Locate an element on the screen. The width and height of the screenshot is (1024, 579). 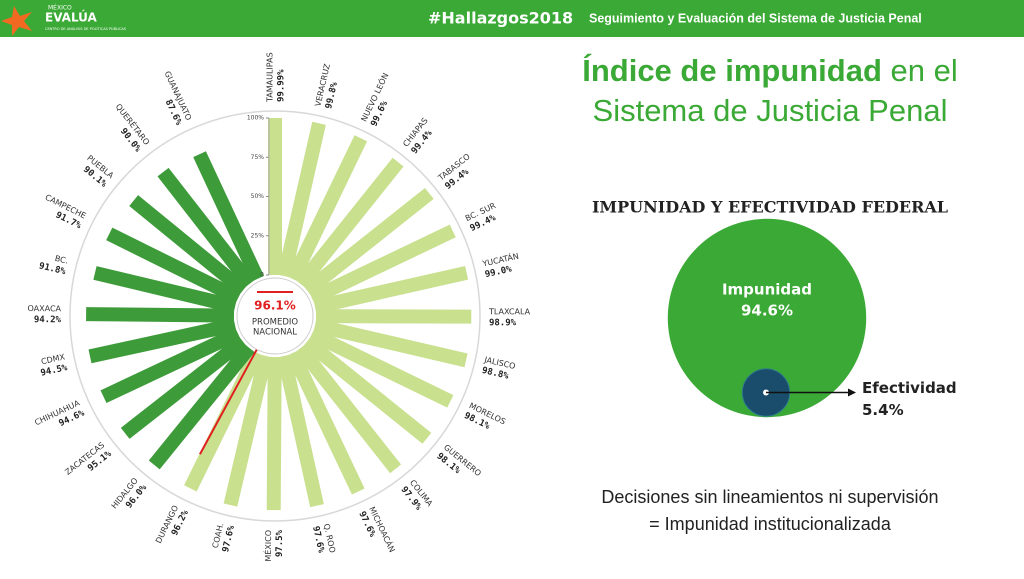
bubble-label: Impunidad is located at coordinates (767, 290).